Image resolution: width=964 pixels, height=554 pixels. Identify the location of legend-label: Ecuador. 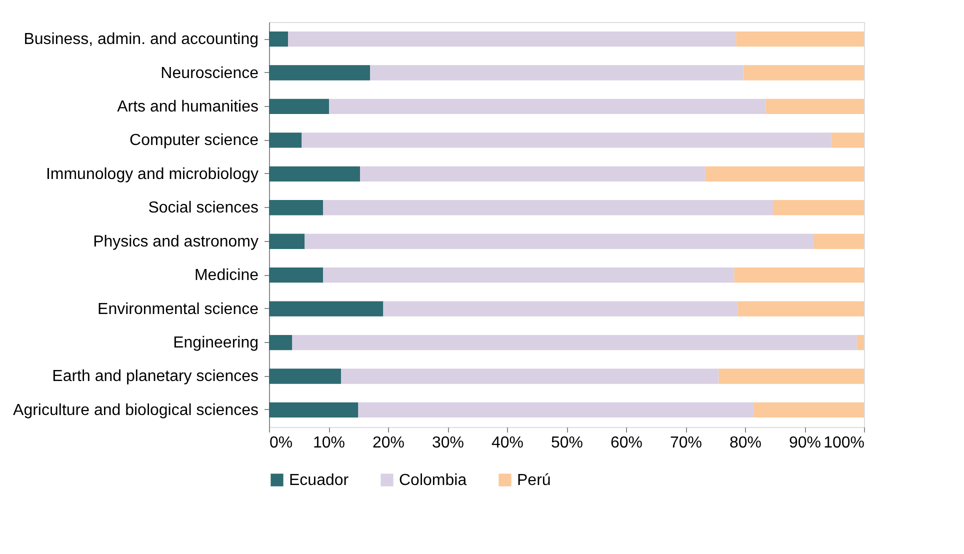
(319, 480).